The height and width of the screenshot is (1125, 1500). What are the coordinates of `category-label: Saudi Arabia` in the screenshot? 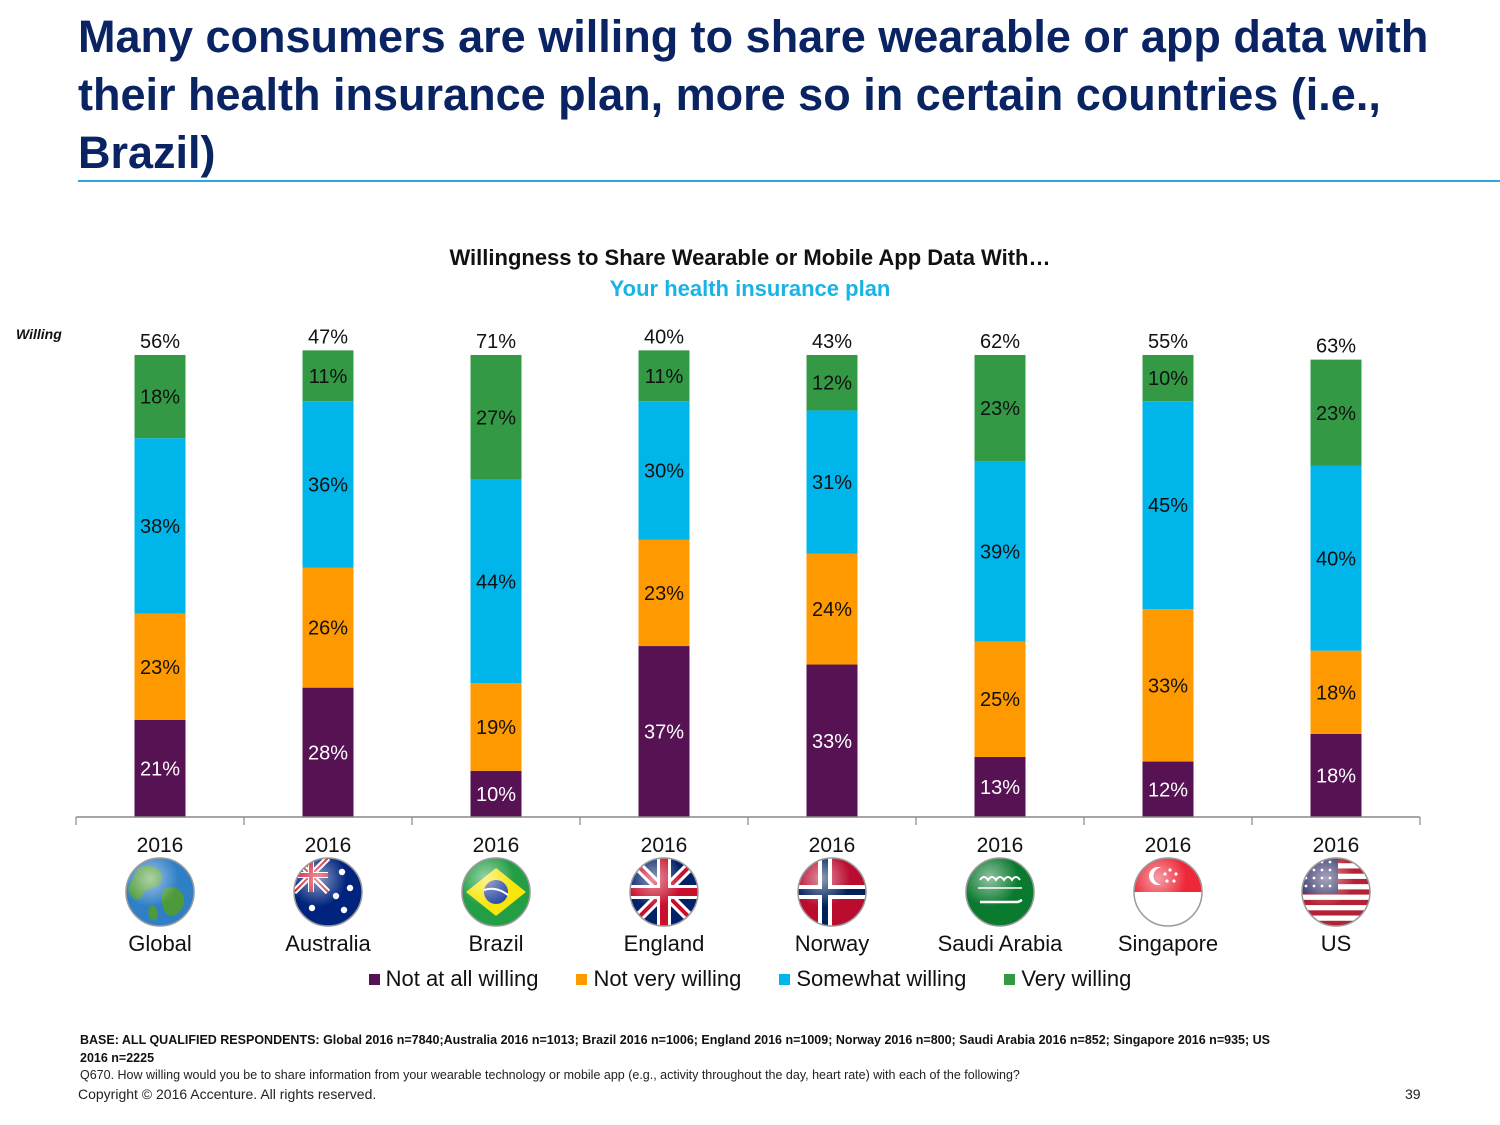 It's located at (1001, 943).